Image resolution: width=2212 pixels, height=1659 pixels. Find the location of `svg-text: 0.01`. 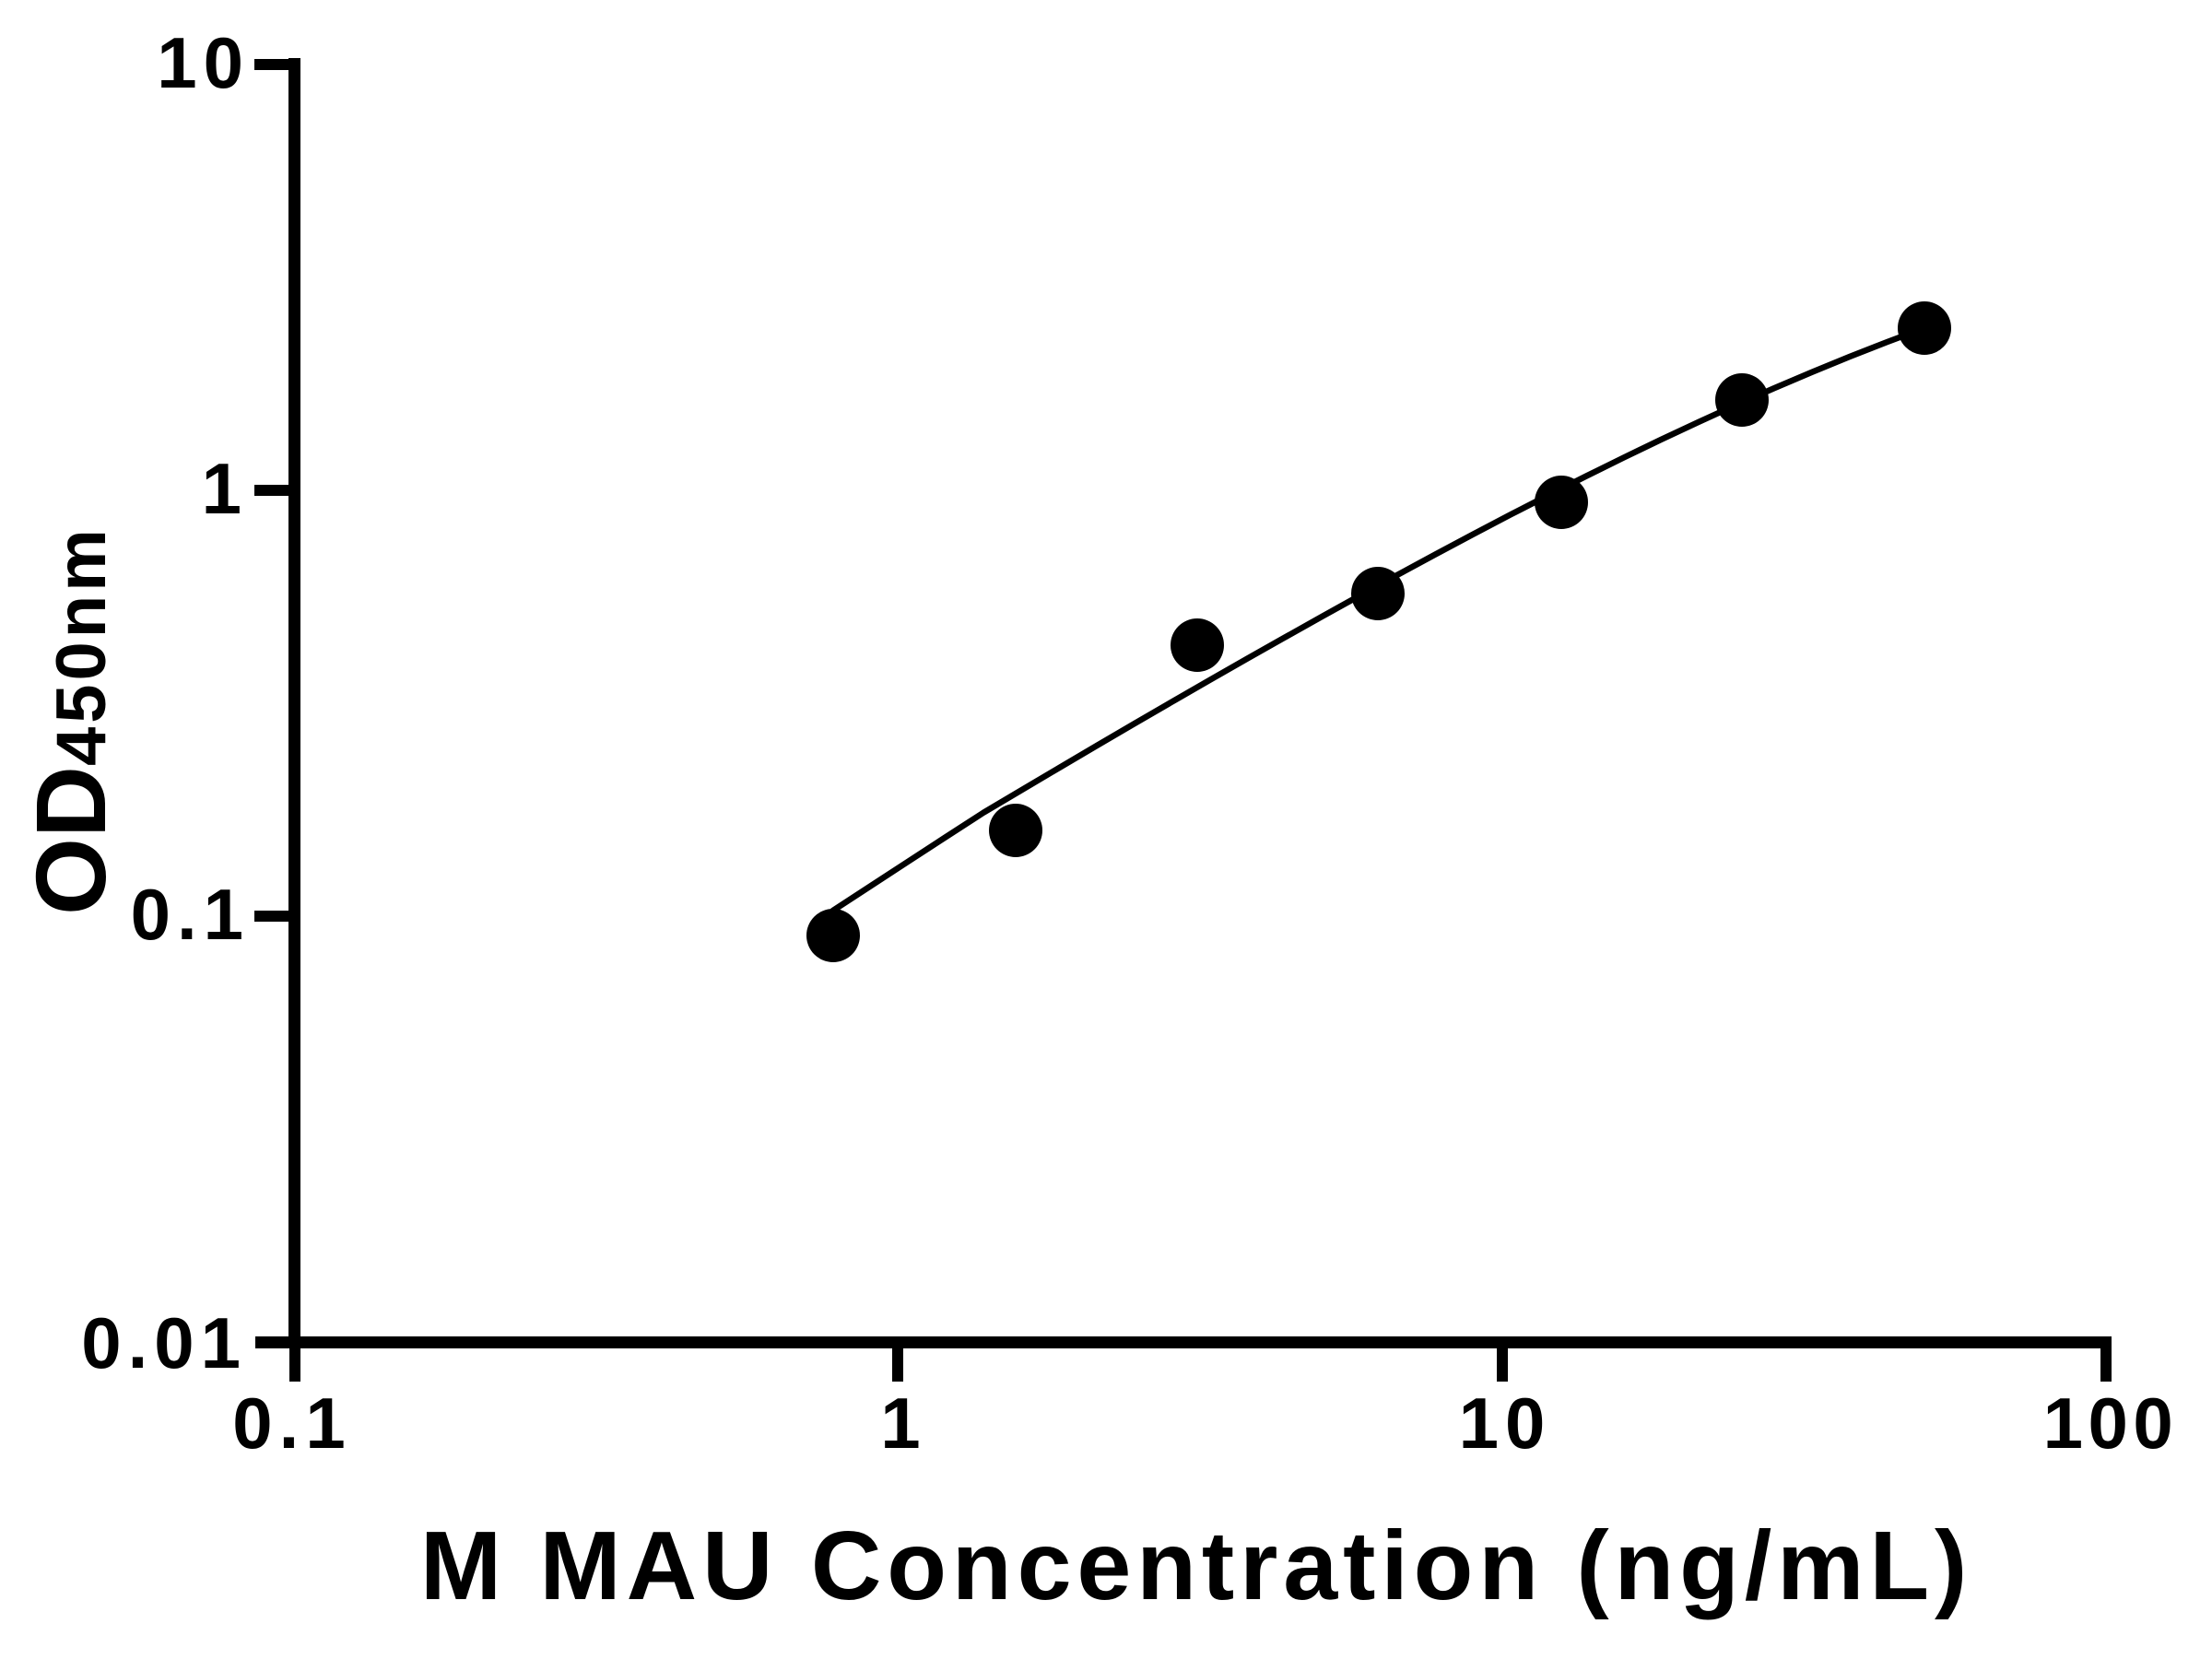

svg-text: 0.01 is located at coordinates (164, 1342).